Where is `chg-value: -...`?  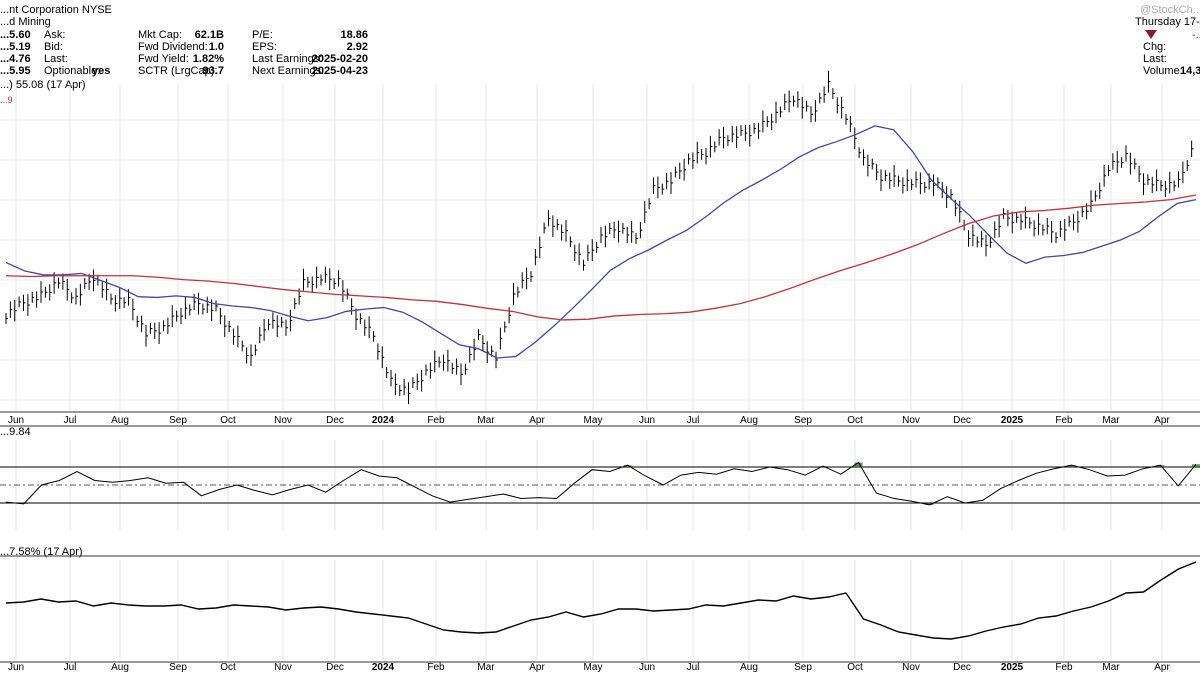 chg-value: -... is located at coordinates (1196, 35).